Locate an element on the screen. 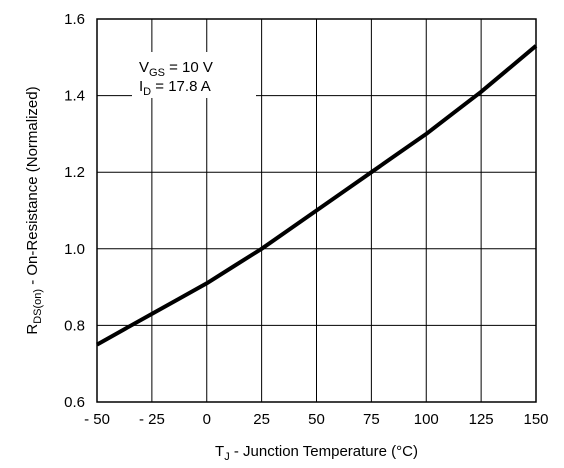 The height and width of the screenshot is (468, 564). y-axis-label-rest: - On-Resistance (Normalized) is located at coordinates (32, 187).